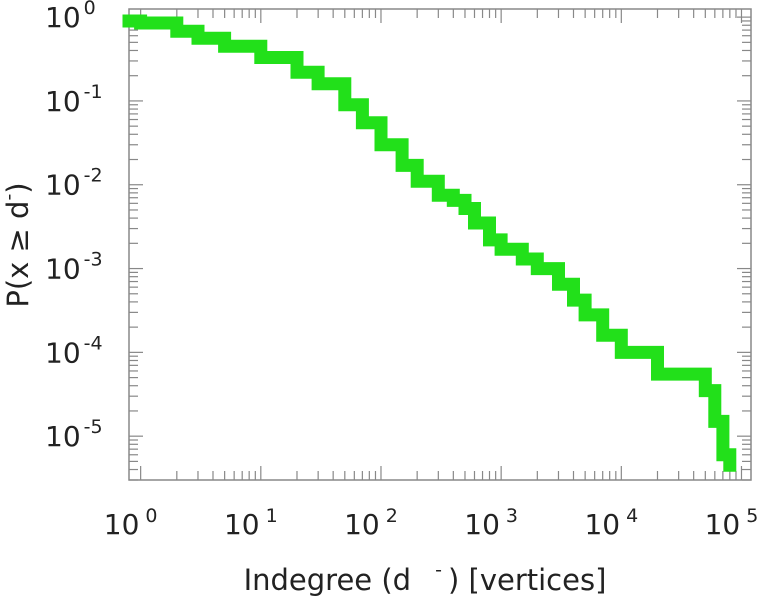 This screenshot has height=600, width=781. I want to click on y-tick-label-exp: -2, so click(93, 176).